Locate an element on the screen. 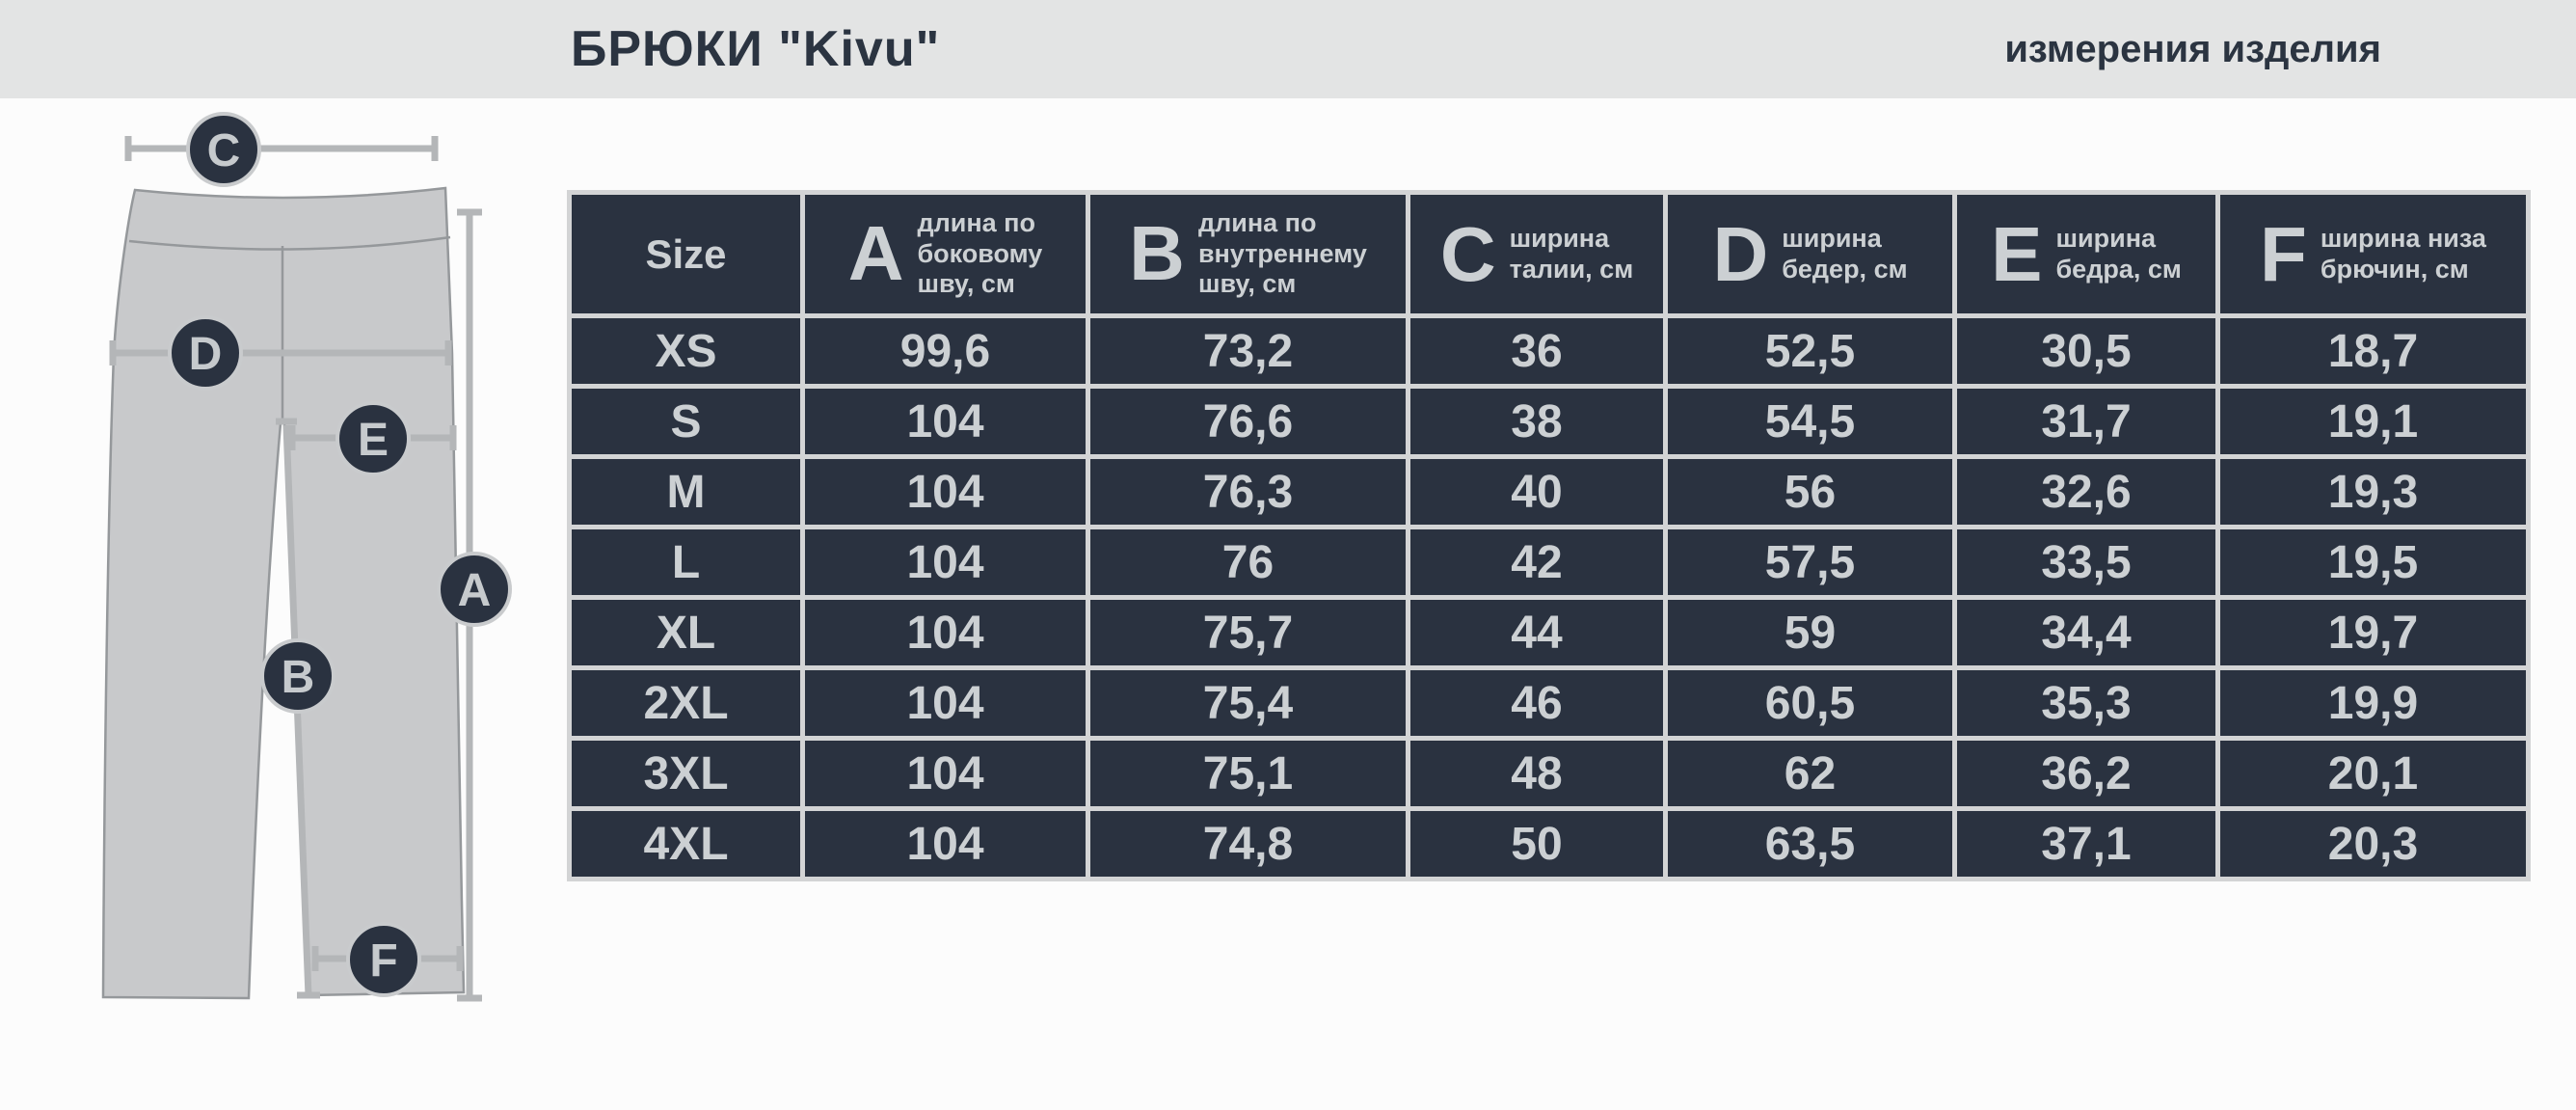 The height and width of the screenshot is (1110, 2576). value-cell: 74,8 is located at coordinates (1248, 844).